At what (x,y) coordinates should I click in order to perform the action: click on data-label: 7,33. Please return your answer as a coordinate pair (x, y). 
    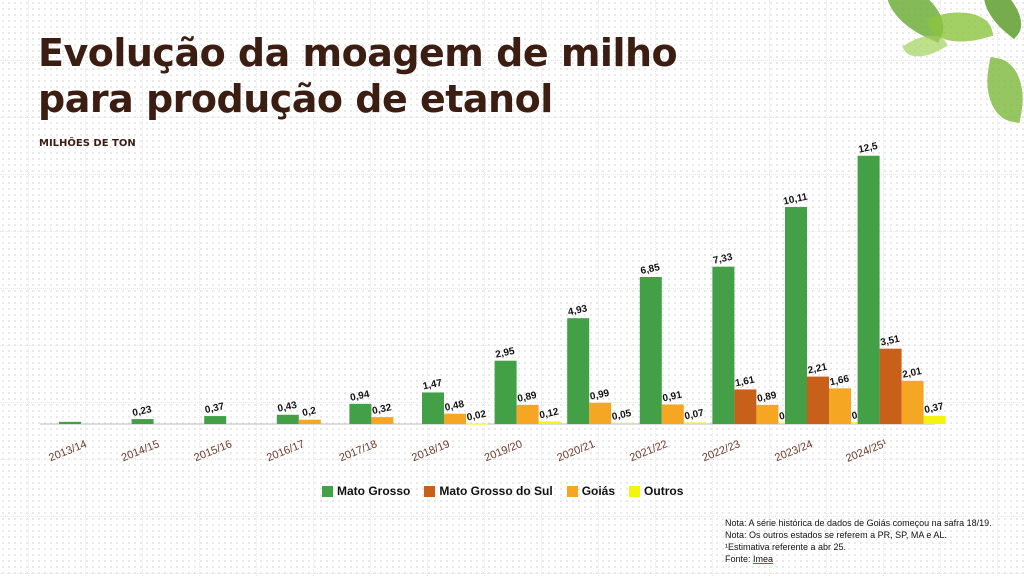
    Looking at the image, I should click on (723, 259).